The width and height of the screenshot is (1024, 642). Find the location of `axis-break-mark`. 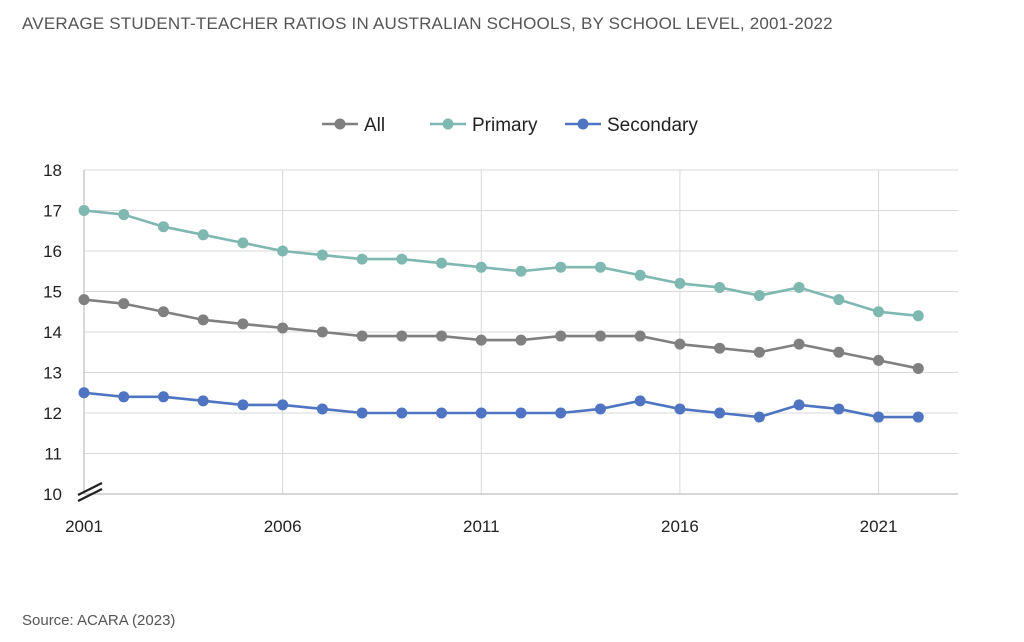

axis-break-mark is located at coordinates (90, 495).